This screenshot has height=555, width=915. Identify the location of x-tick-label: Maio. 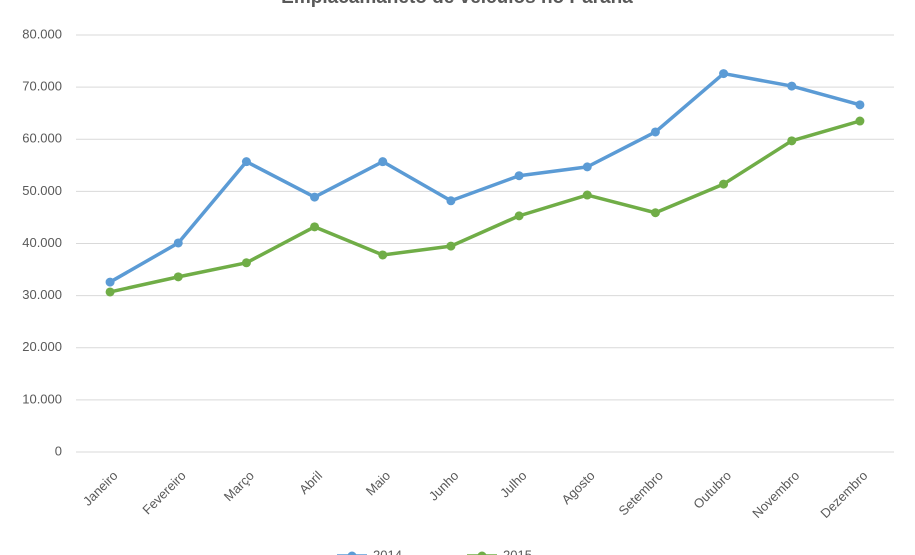
(378, 483).